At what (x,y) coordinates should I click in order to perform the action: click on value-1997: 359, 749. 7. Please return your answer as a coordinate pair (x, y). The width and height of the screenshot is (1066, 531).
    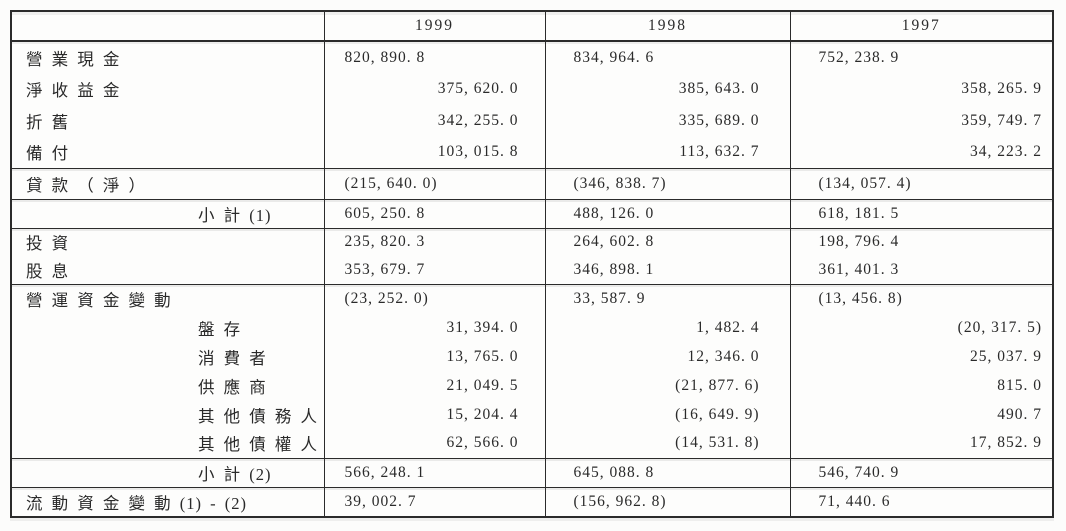
    Looking at the image, I should click on (921, 121).